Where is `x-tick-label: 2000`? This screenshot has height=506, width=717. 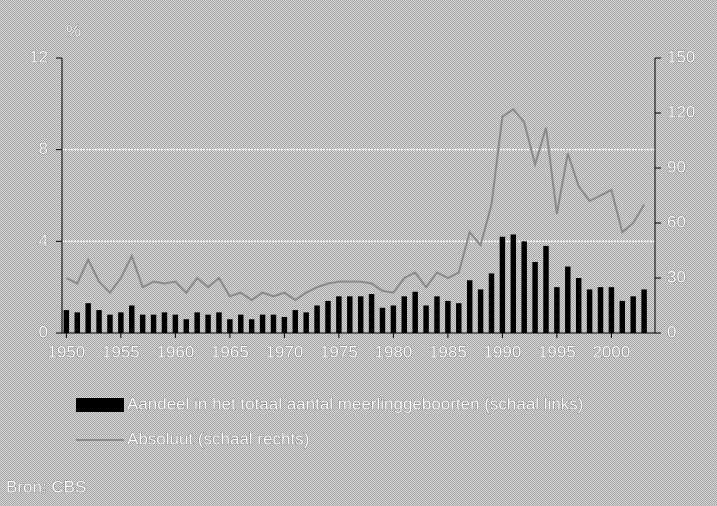 x-tick-label: 2000 is located at coordinates (611, 351).